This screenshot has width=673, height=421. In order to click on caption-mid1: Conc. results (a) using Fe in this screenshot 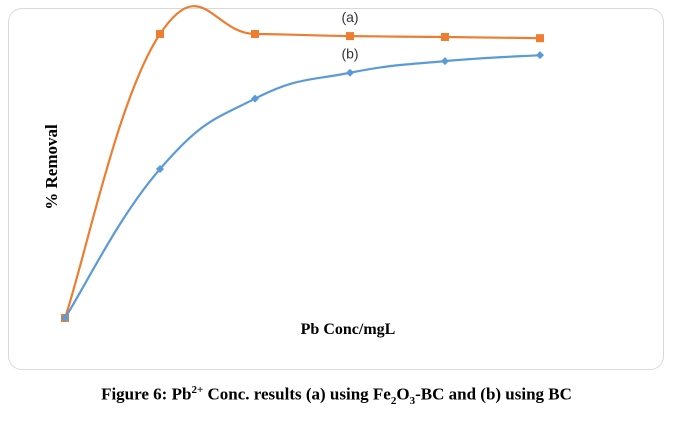, I will do `click(297, 394)`.